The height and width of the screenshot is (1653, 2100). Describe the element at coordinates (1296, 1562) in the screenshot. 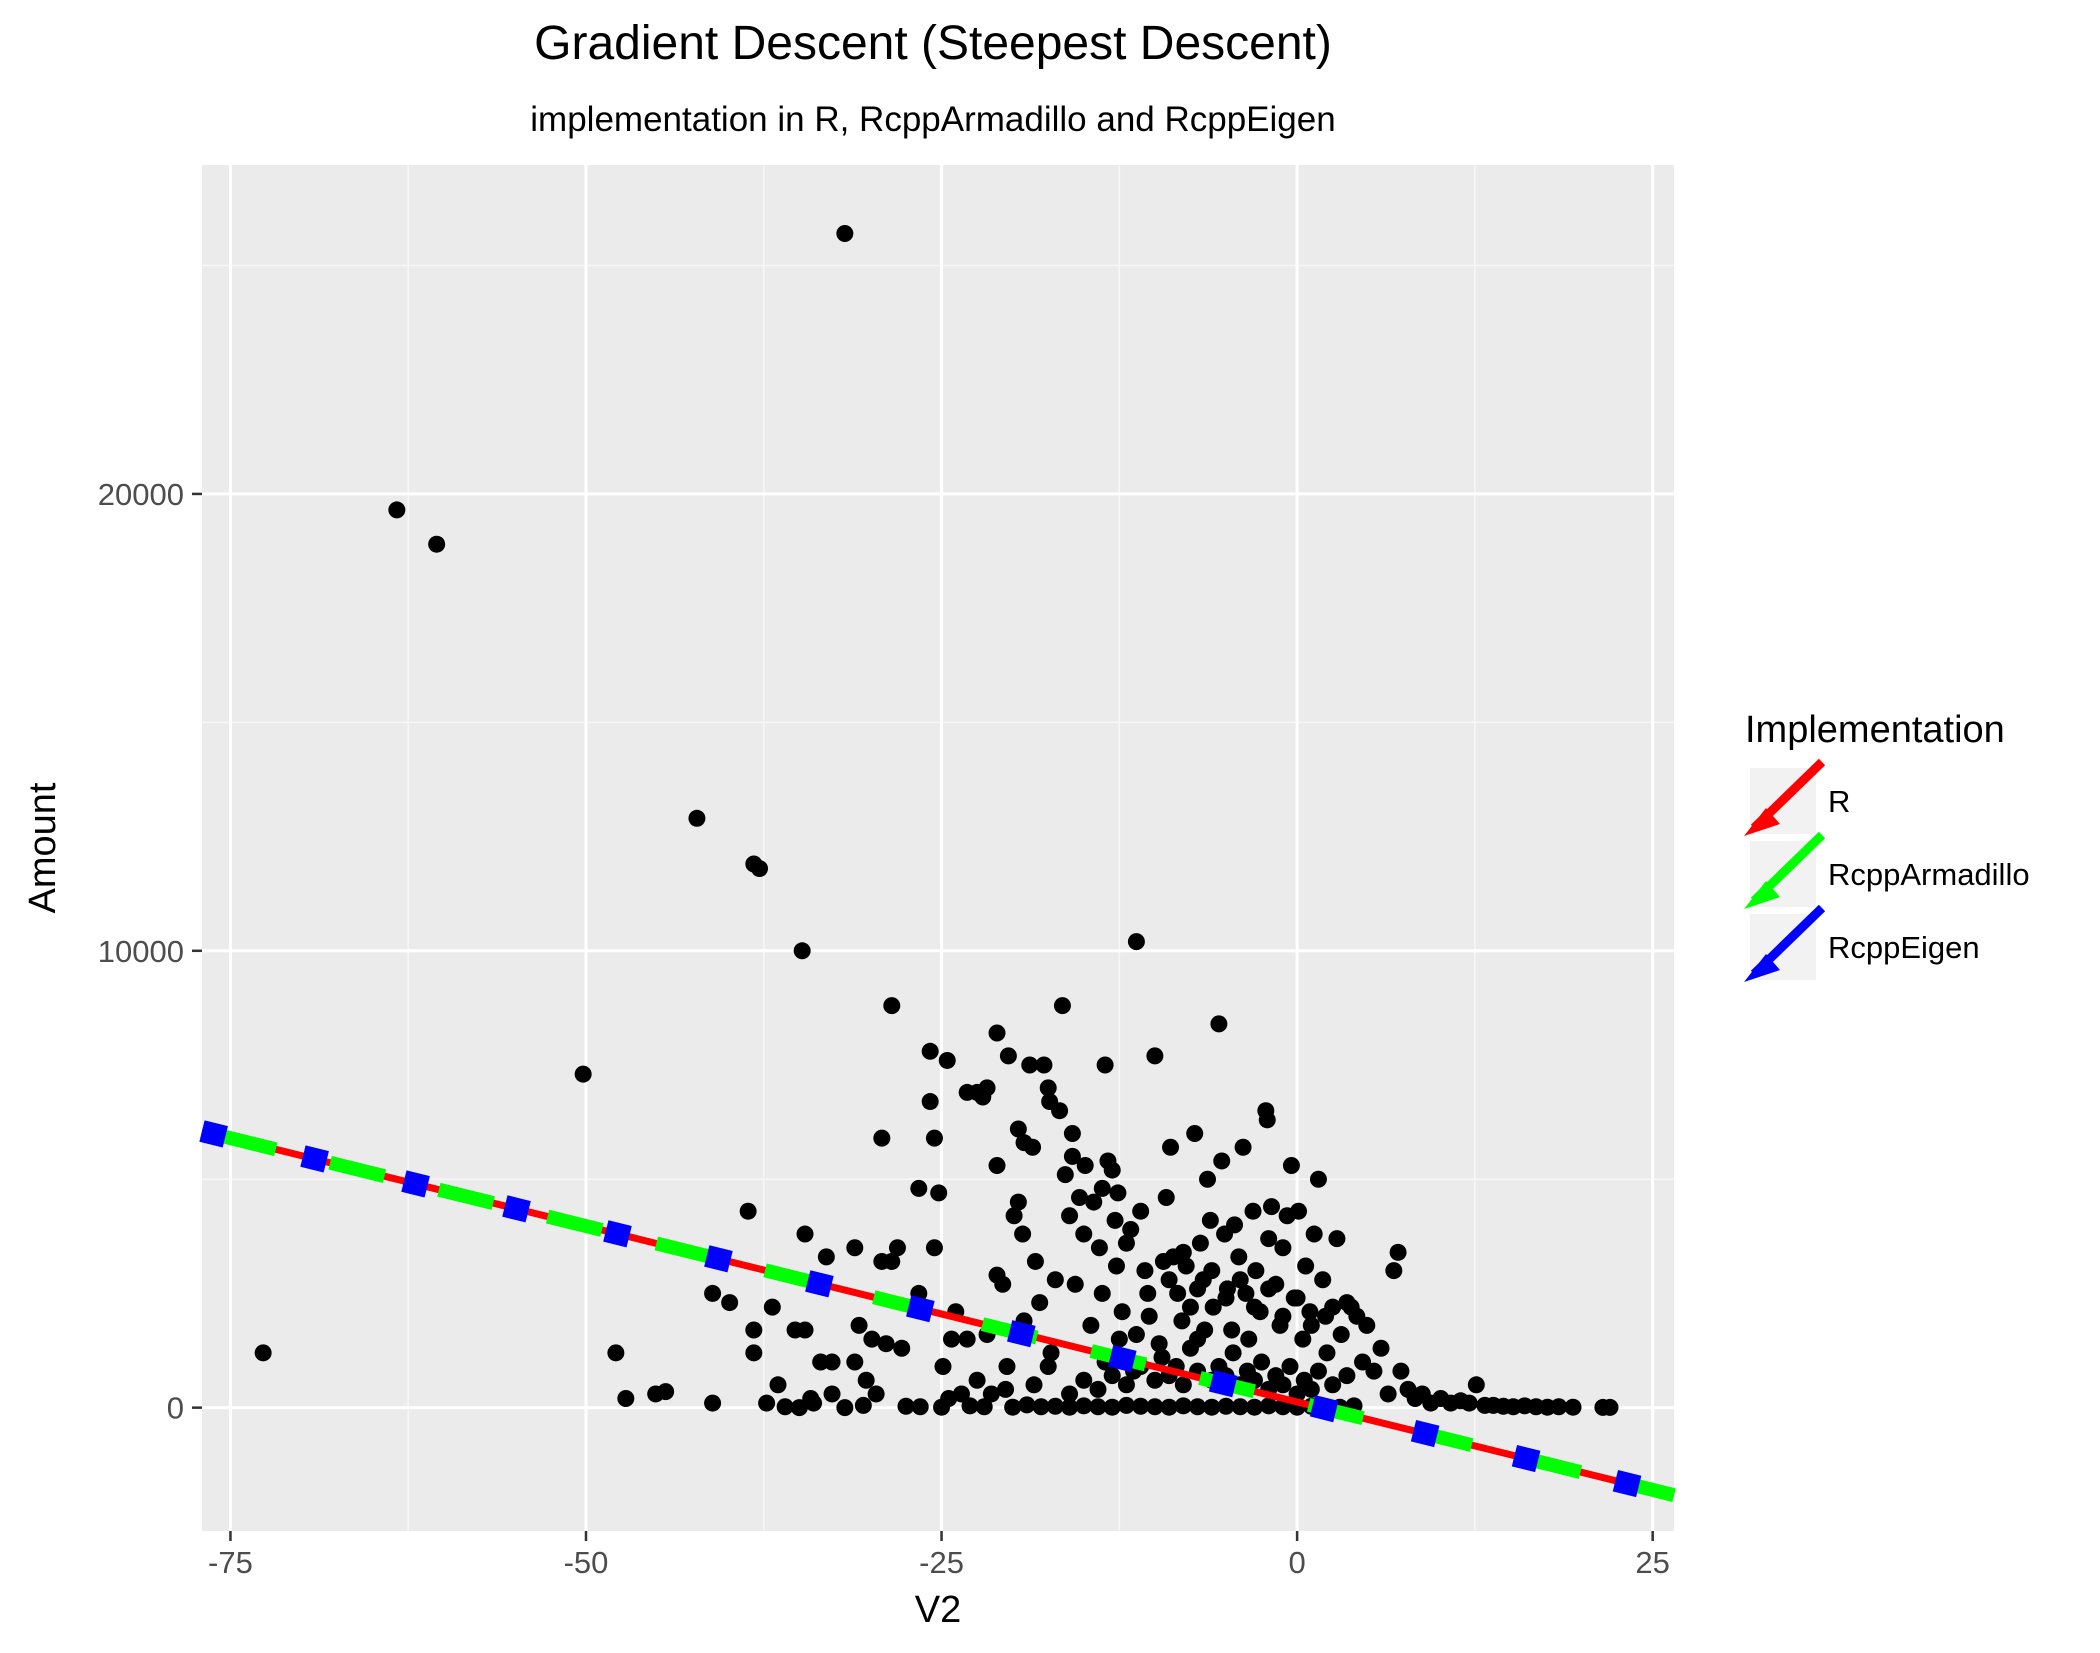

I see `x-tick-label: 0` at that location.